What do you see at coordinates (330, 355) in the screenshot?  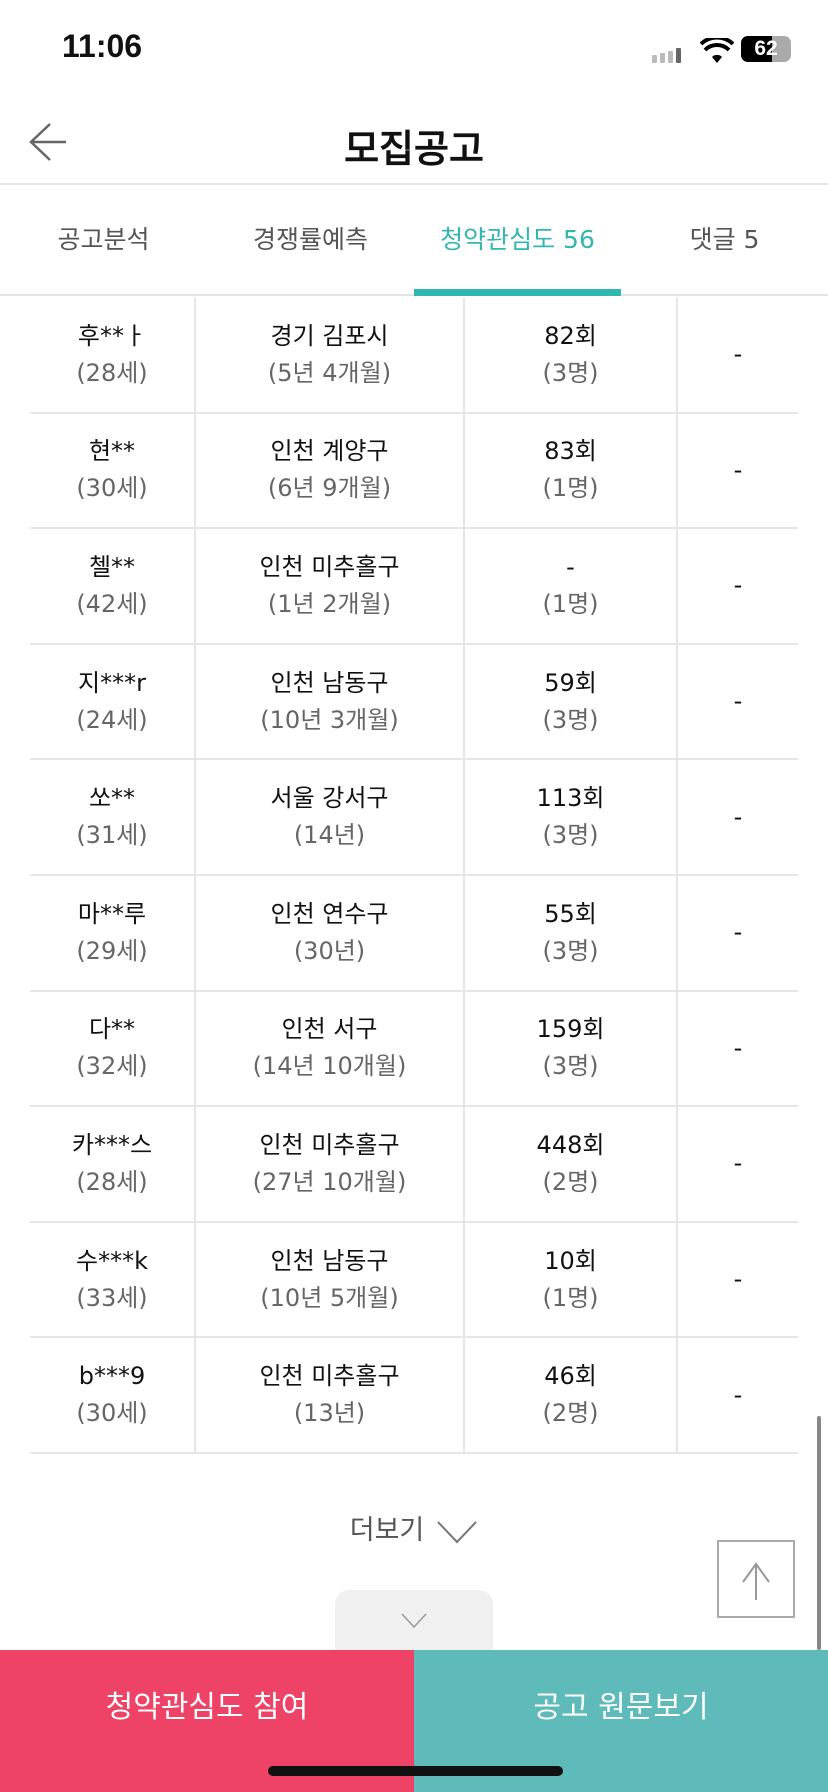 I see `region-cell: 경기 김포시 (5년 4개월)` at bounding box center [330, 355].